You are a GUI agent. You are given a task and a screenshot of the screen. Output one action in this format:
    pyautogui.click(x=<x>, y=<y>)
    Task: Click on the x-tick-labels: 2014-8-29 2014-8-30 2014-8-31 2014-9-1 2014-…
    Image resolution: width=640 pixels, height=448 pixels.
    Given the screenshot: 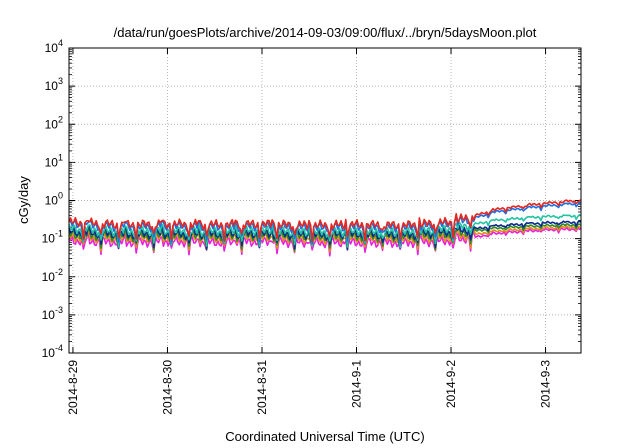 What is the action you would take?
    pyautogui.click(x=309, y=387)
    